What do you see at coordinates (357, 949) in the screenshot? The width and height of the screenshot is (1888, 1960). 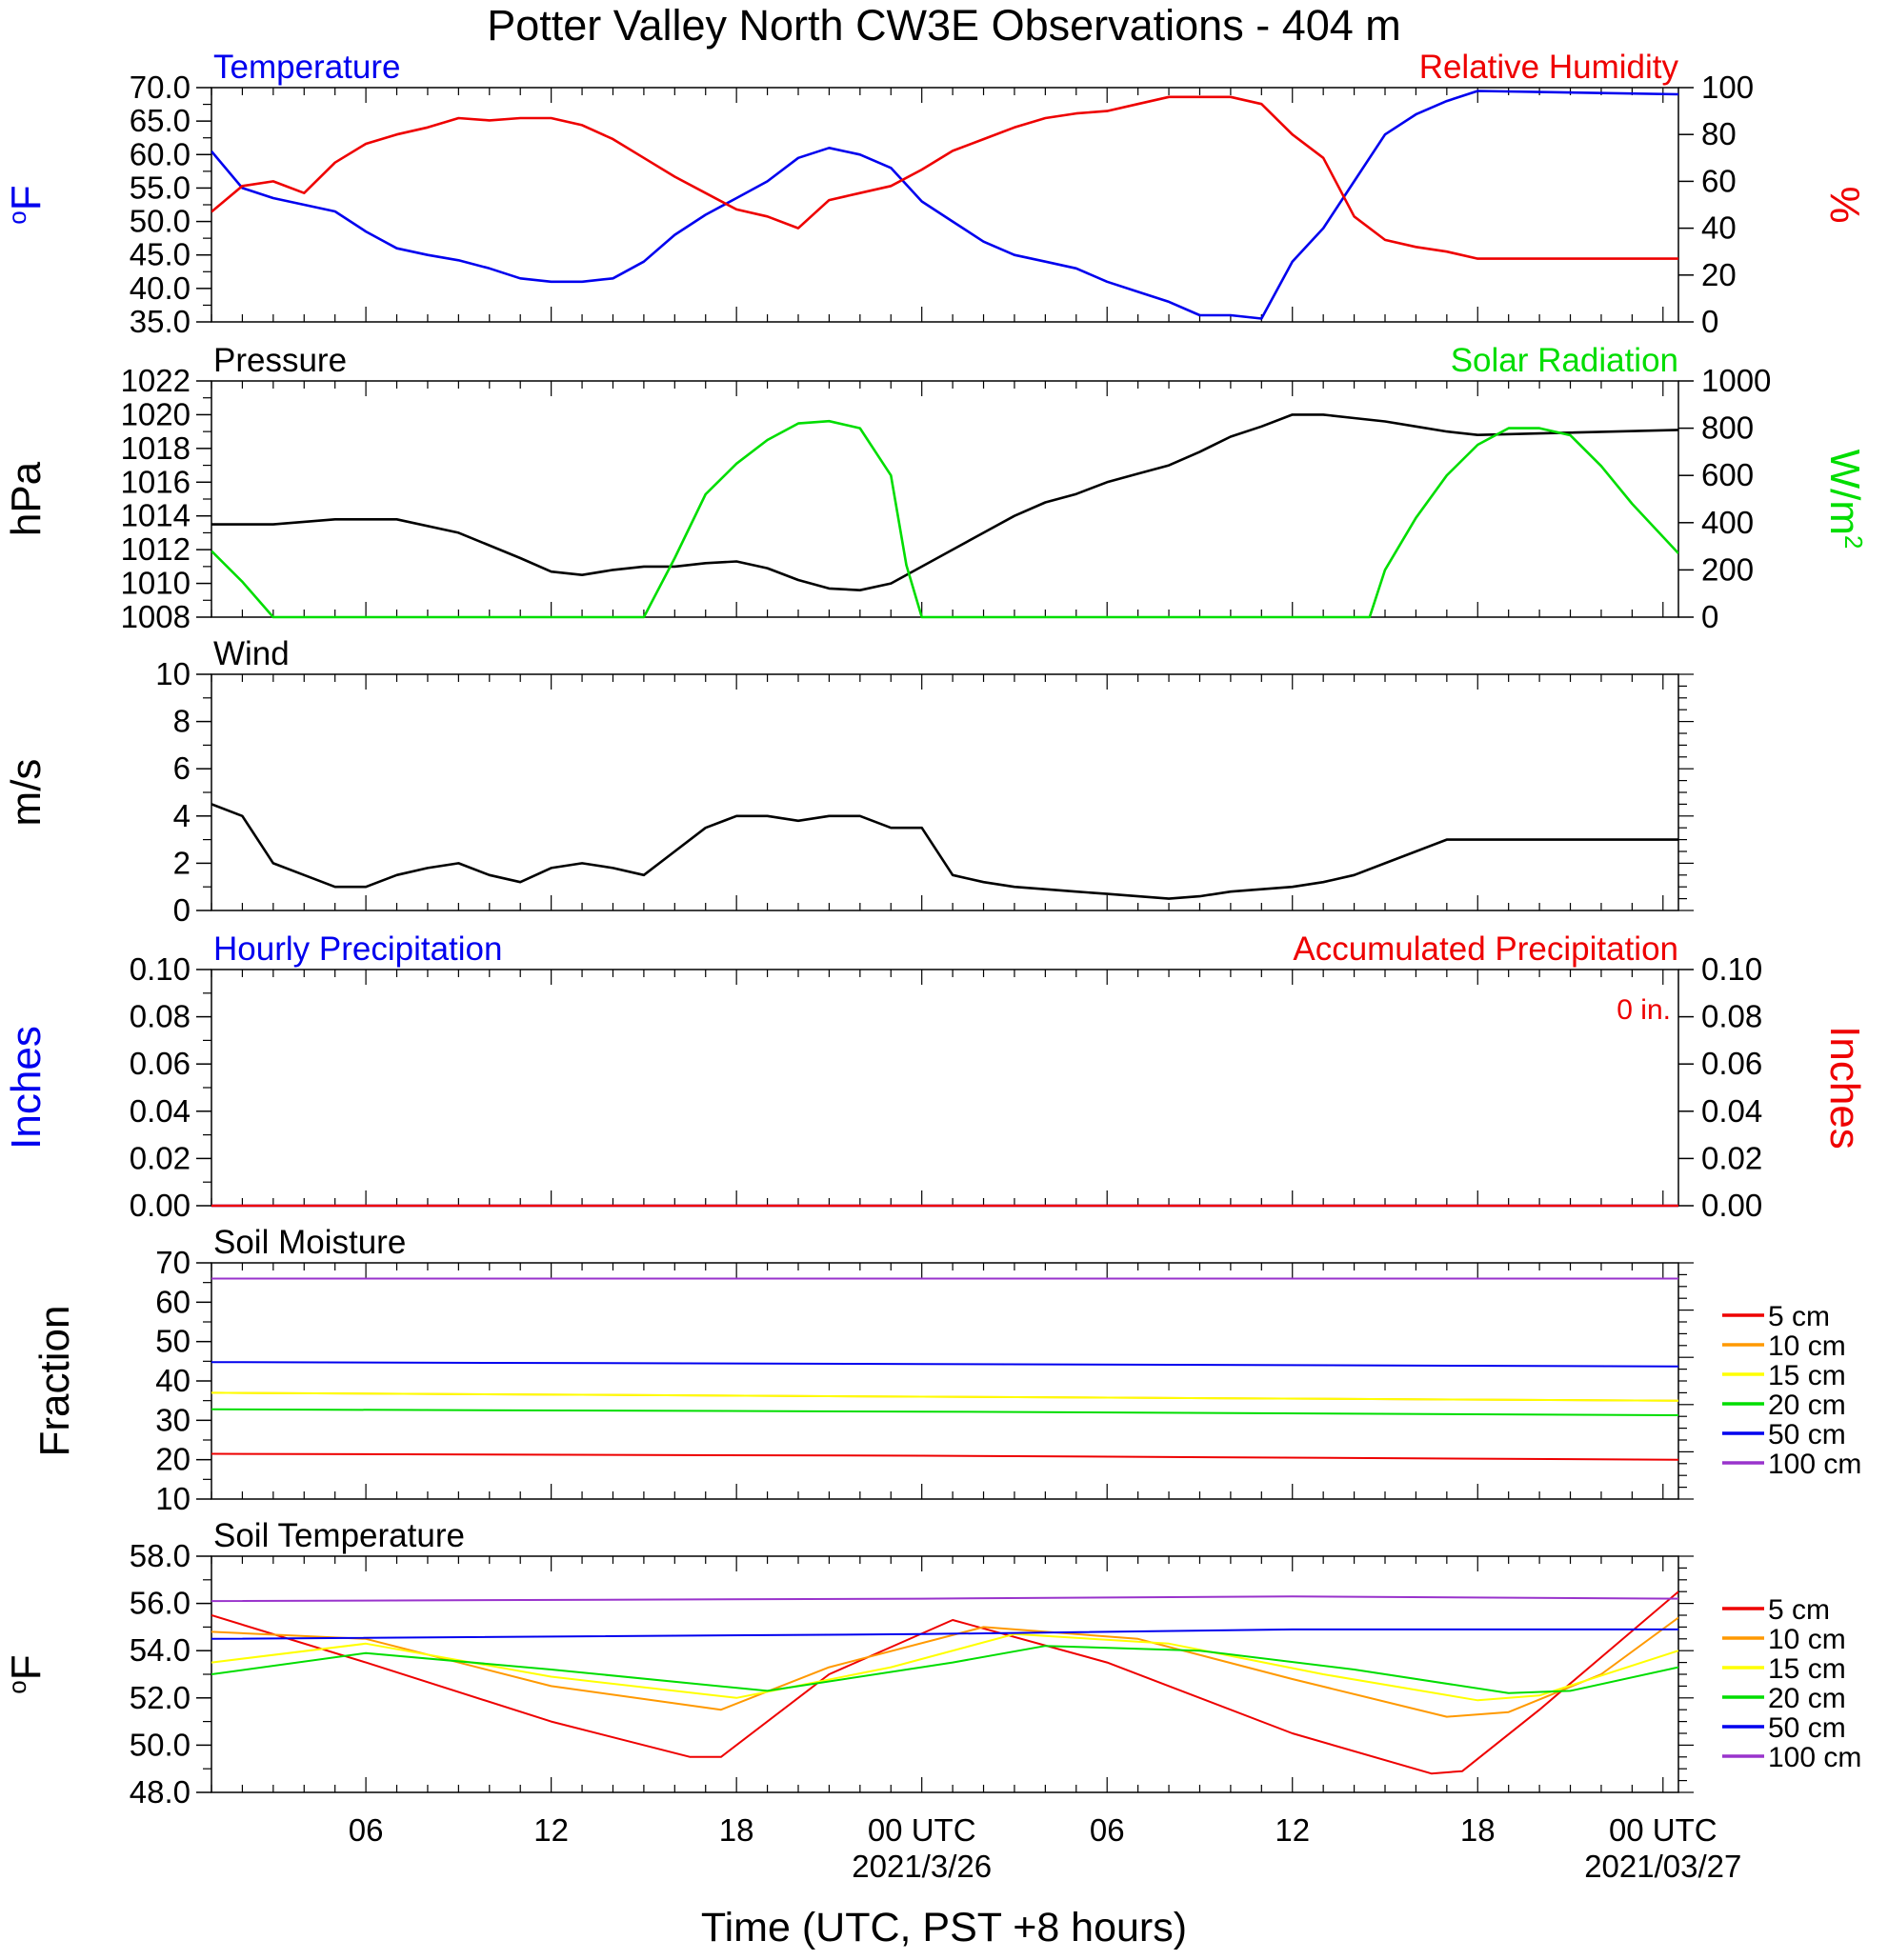 I see `panel-title-left: Hourly Precipitation` at bounding box center [357, 949].